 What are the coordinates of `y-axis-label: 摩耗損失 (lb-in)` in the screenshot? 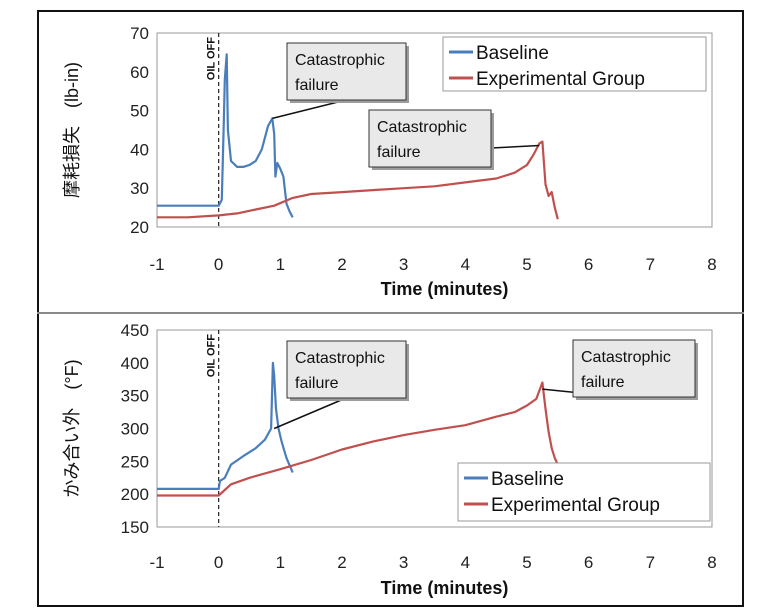 It's located at (72, 130).